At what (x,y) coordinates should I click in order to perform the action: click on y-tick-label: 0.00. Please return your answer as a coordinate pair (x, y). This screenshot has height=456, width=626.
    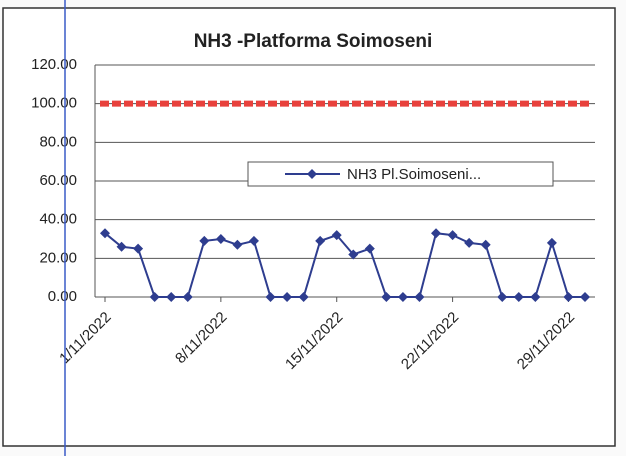
    Looking at the image, I should click on (62, 296).